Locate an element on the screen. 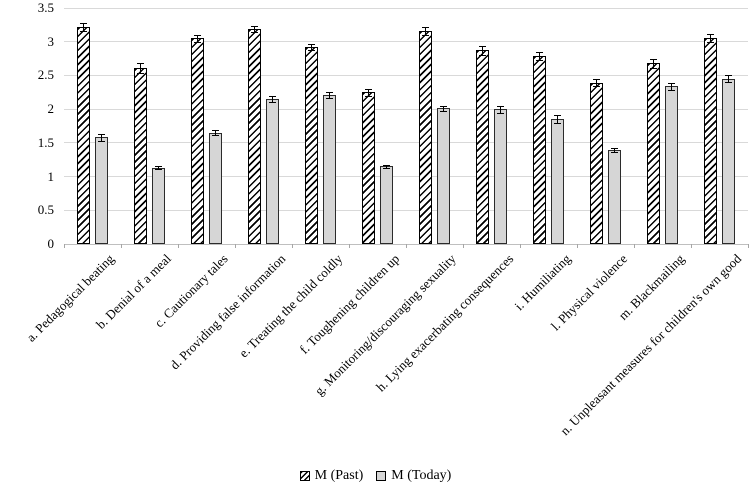 The image size is (751, 487). y-axis-tick-label: 3 is located at coordinates (51, 41).